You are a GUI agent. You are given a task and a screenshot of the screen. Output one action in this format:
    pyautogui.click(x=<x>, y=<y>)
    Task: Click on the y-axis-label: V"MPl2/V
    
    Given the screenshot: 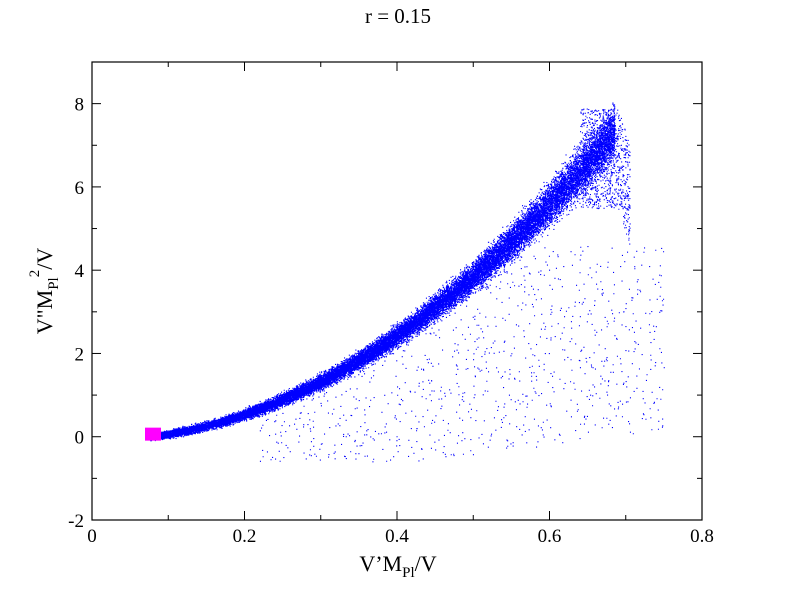 What is the action you would take?
    pyautogui.click(x=44, y=291)
    